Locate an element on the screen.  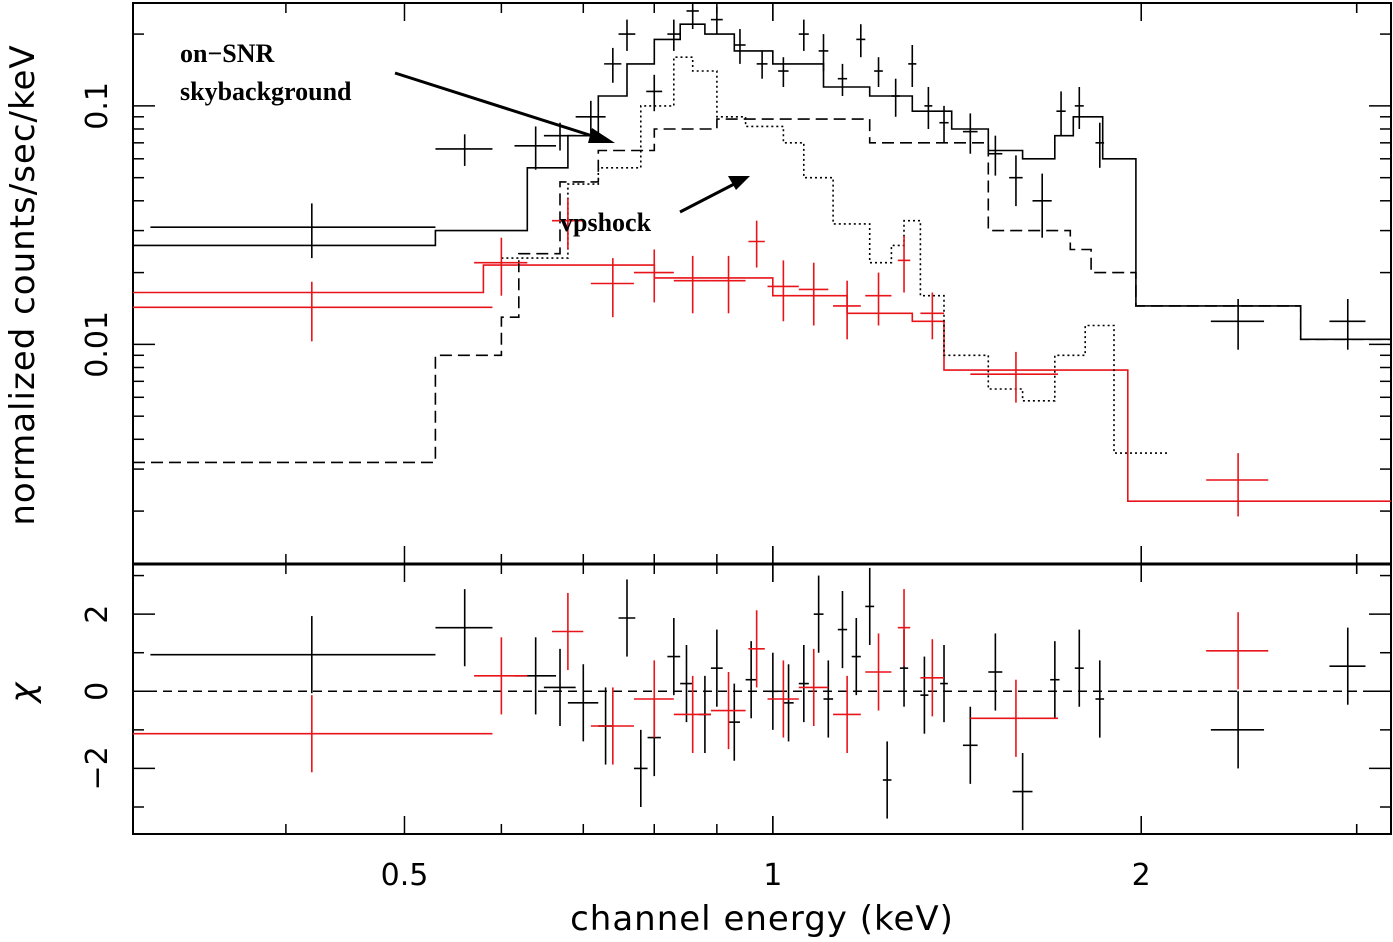
annotation-vpshock: vpshock is located at coordinates (606, 222).